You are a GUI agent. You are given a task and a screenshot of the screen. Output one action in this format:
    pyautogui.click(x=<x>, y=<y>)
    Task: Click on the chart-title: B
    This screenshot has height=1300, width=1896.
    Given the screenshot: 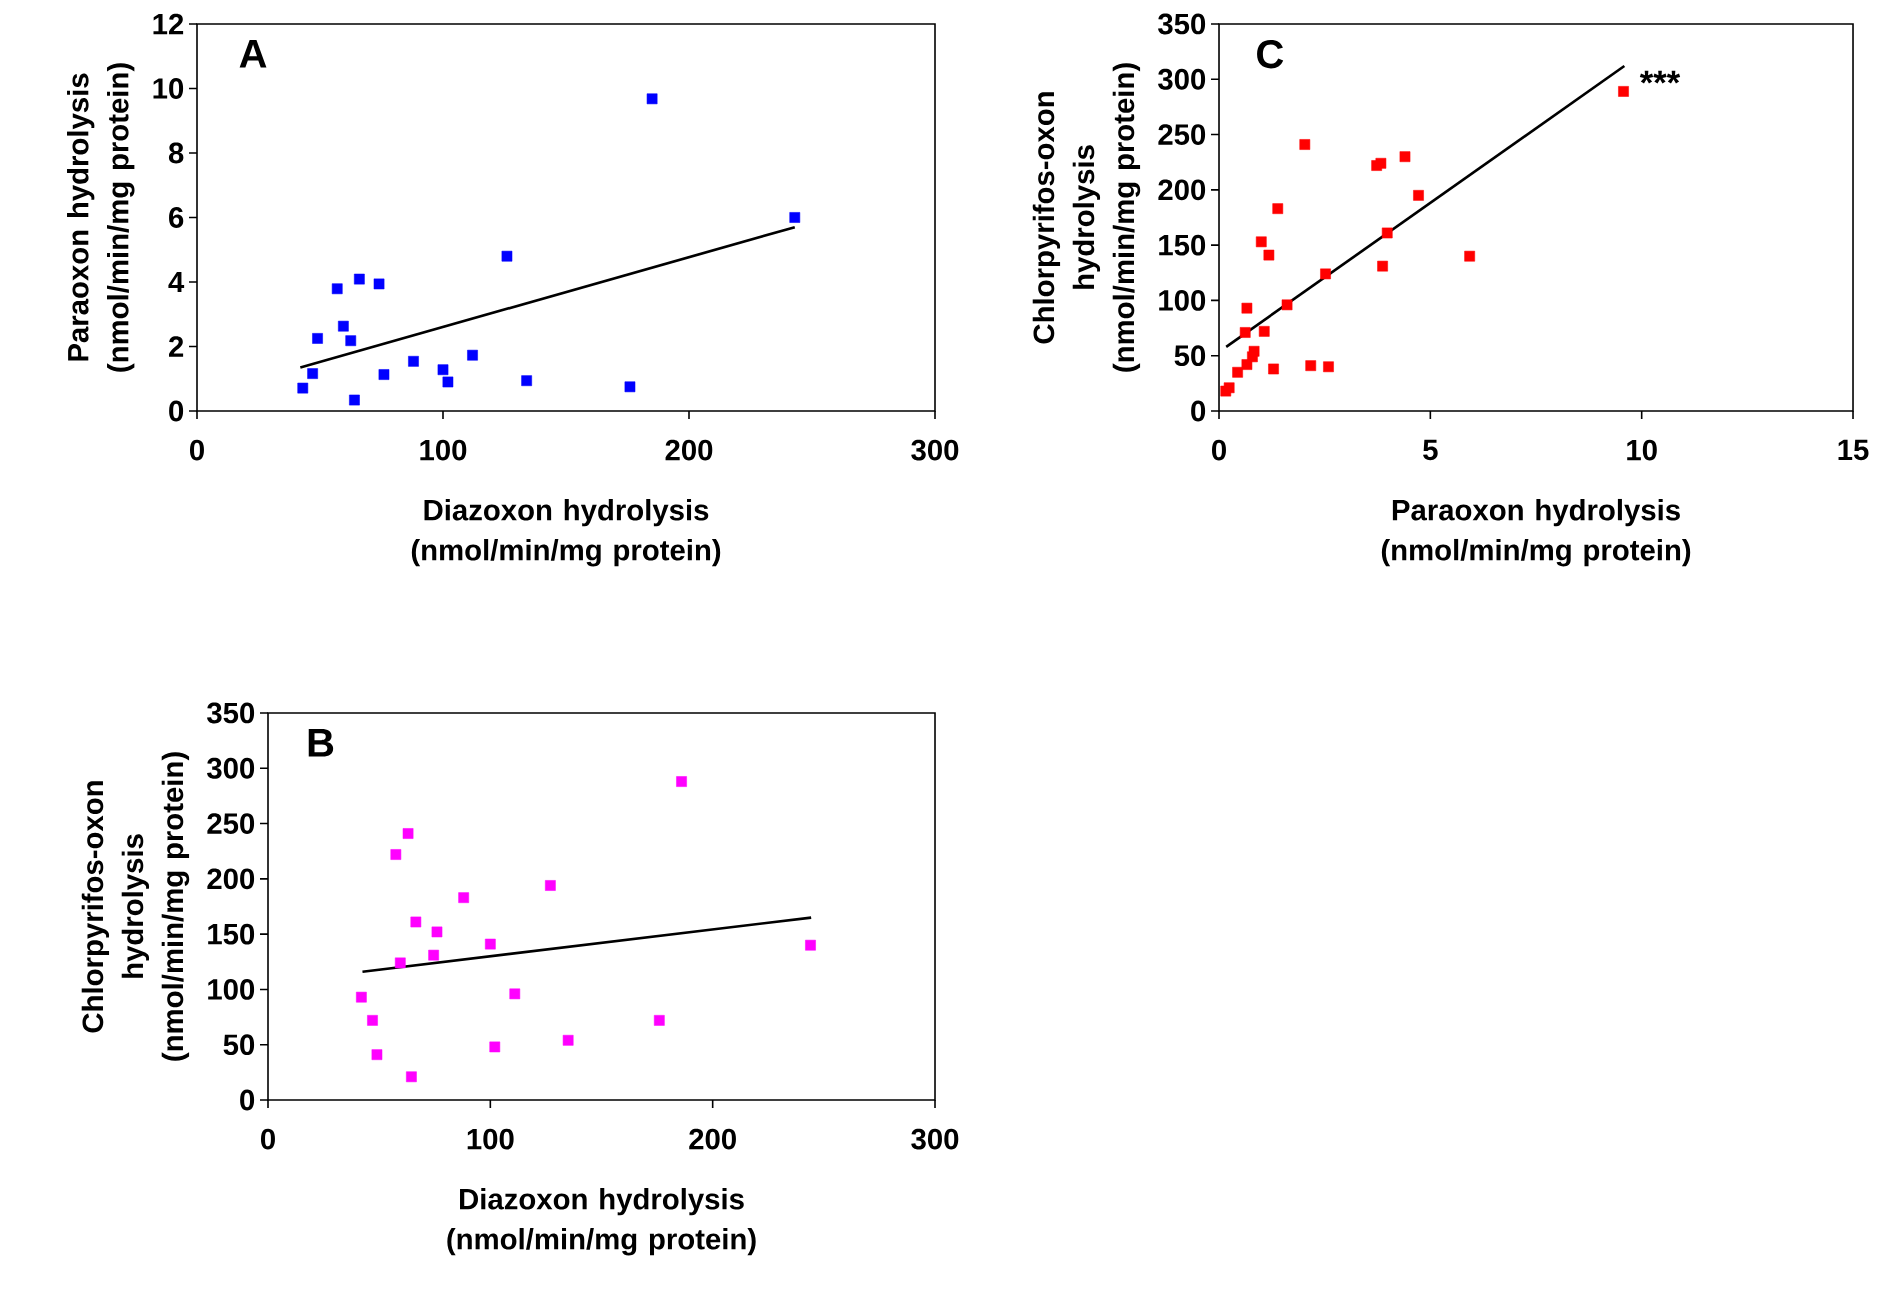 What is the action you would take?
    pyautogui.click(x=321, y=743)
    